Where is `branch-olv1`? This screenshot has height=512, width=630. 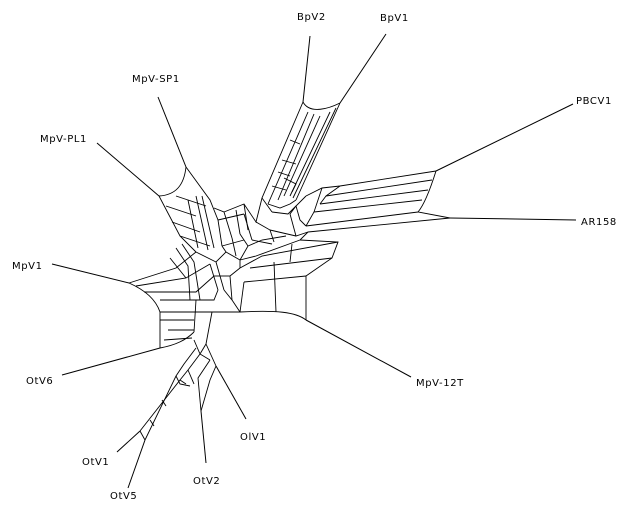
branch-olv1 is located at coordinates (231, 392).